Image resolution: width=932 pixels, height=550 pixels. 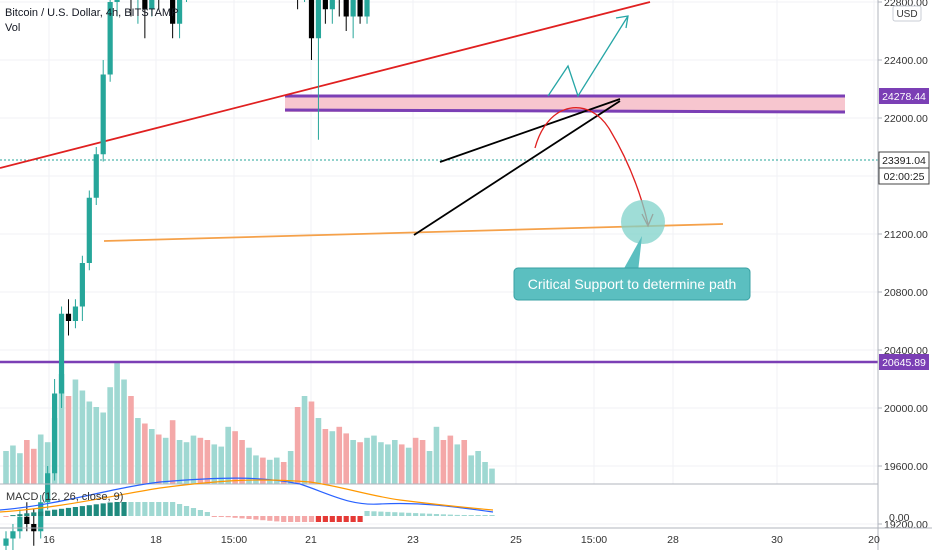 I want to click on price-badge-last: 23391.04, so click(x=904, y=160).